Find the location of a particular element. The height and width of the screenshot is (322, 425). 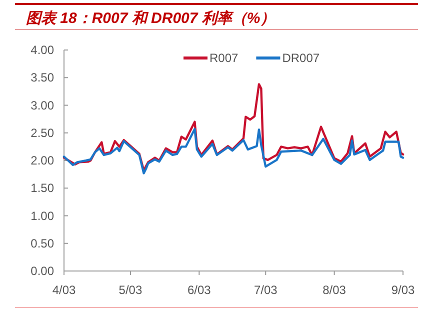

legend-label: R007 is located at coordinates (224, 58).